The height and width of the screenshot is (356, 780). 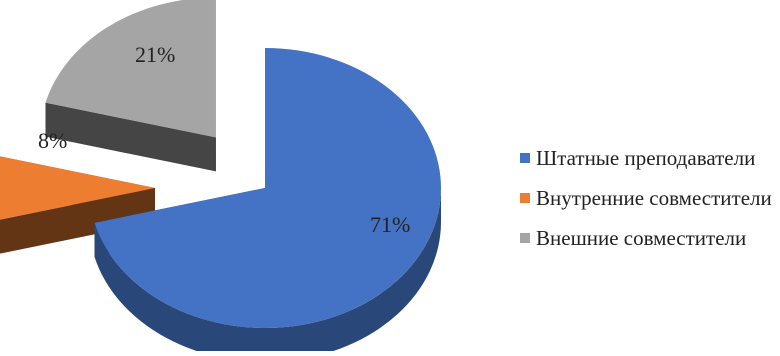 I want to click on legend-swatch-external, so click(x=525, y=238).